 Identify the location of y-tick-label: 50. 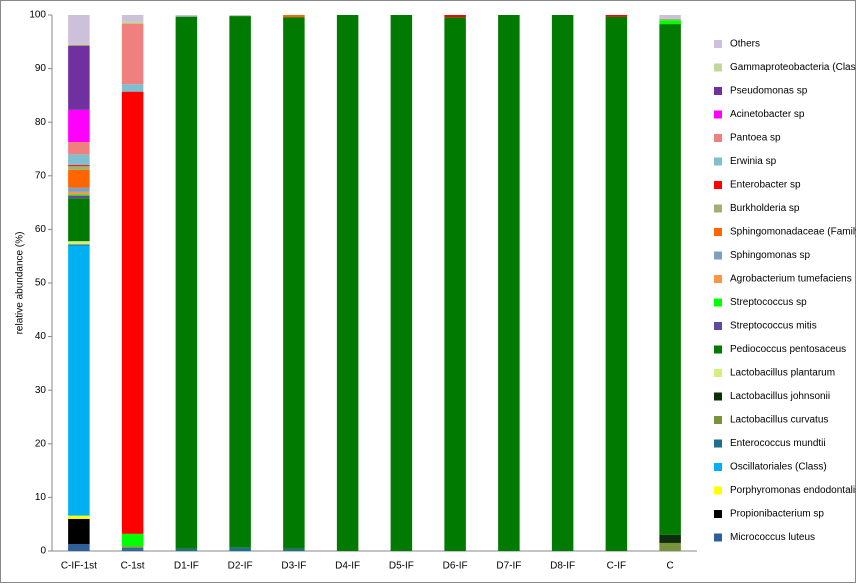
(41, 283).